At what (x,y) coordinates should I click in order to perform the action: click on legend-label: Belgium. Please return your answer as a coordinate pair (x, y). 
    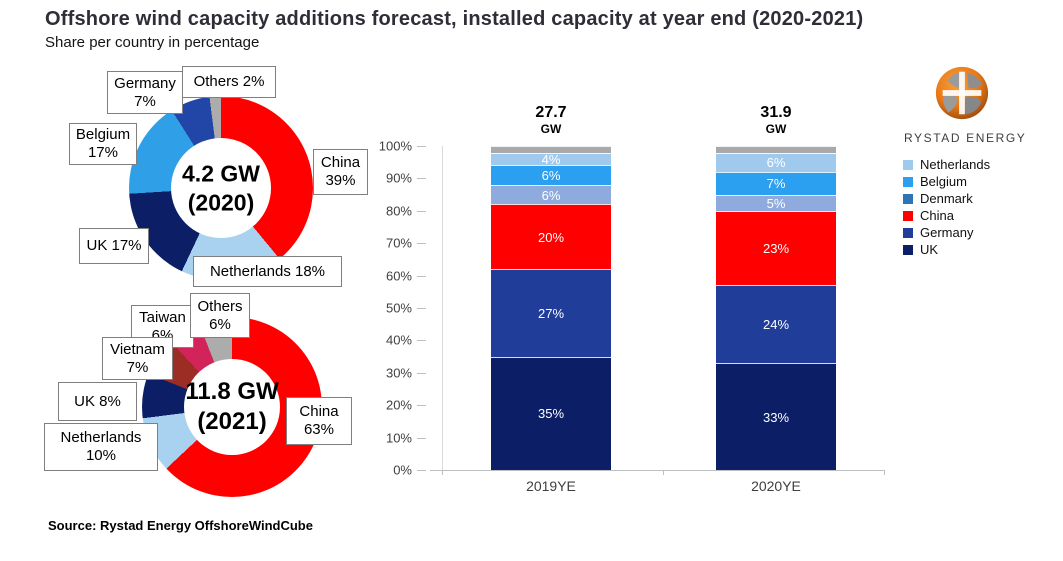
    Looking at the image, I should click on (943, 181).